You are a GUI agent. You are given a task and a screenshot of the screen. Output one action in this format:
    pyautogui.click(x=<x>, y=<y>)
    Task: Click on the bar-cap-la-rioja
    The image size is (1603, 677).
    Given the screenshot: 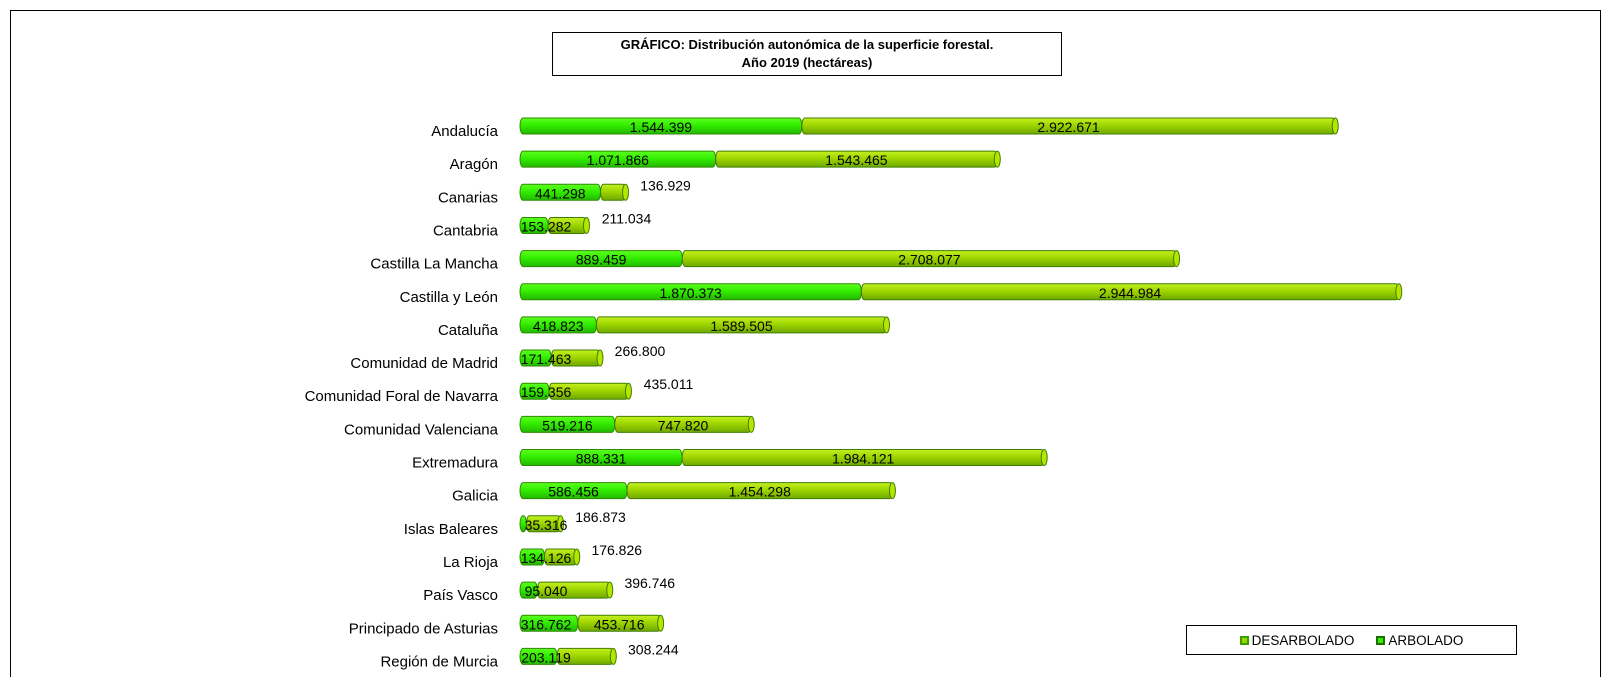 What is the action you would take?
    pyautogui.click(x=577, y=557)
    